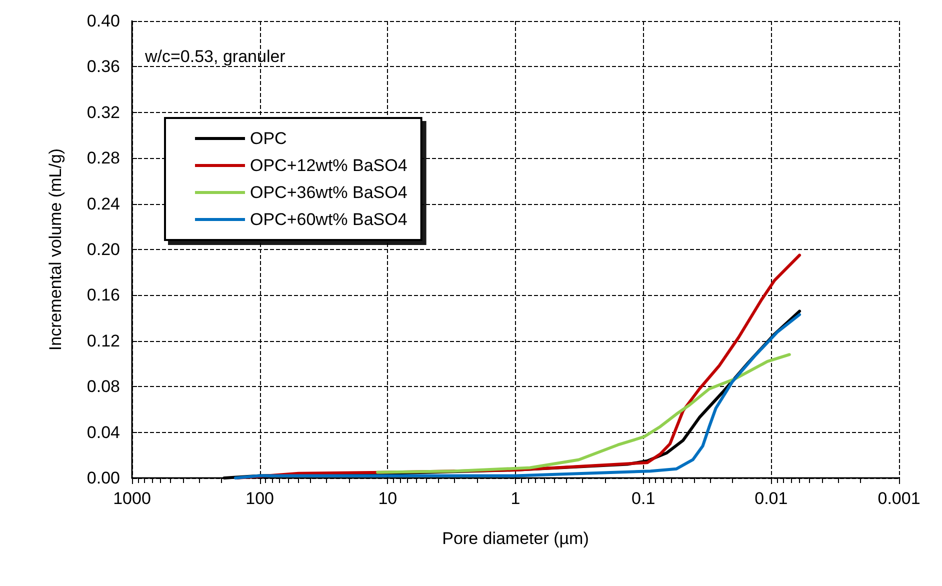 The width and height of the screenshot is (942, 586). I want to click on legend-label: OPC, so click(268, 138).